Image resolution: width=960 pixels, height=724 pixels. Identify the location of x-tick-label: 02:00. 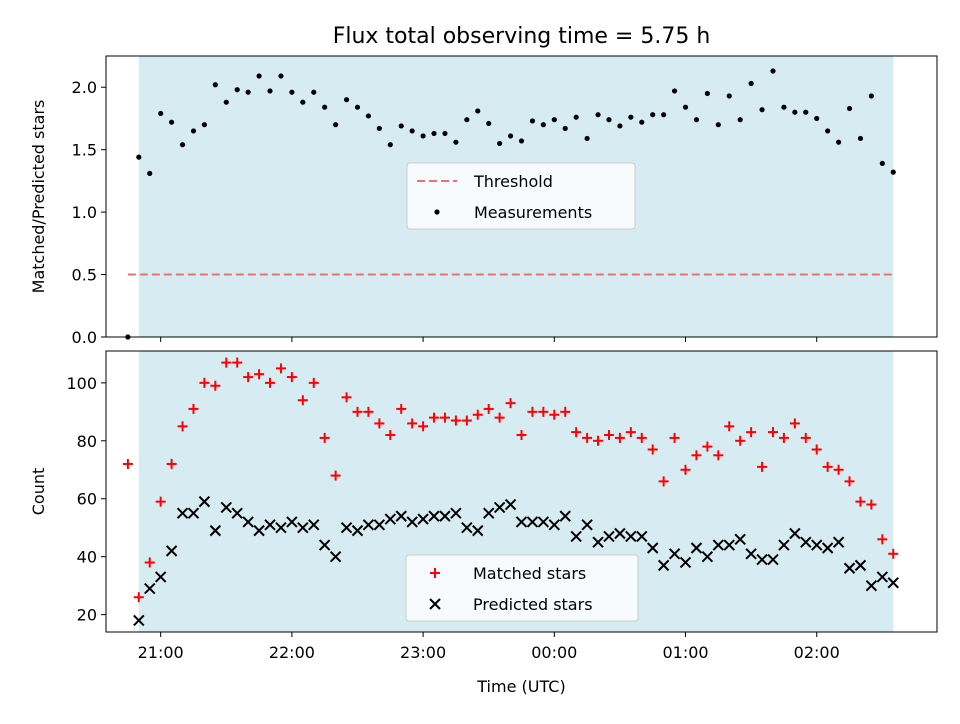
(817, 652).